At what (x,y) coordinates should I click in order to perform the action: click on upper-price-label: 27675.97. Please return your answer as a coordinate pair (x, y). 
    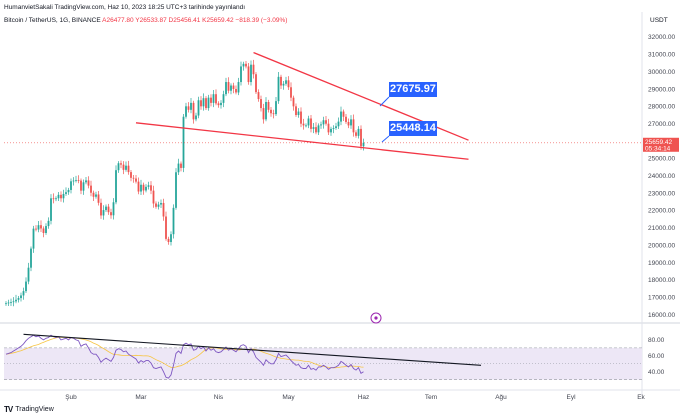
    Looking at the image, I should click on (413, 89).